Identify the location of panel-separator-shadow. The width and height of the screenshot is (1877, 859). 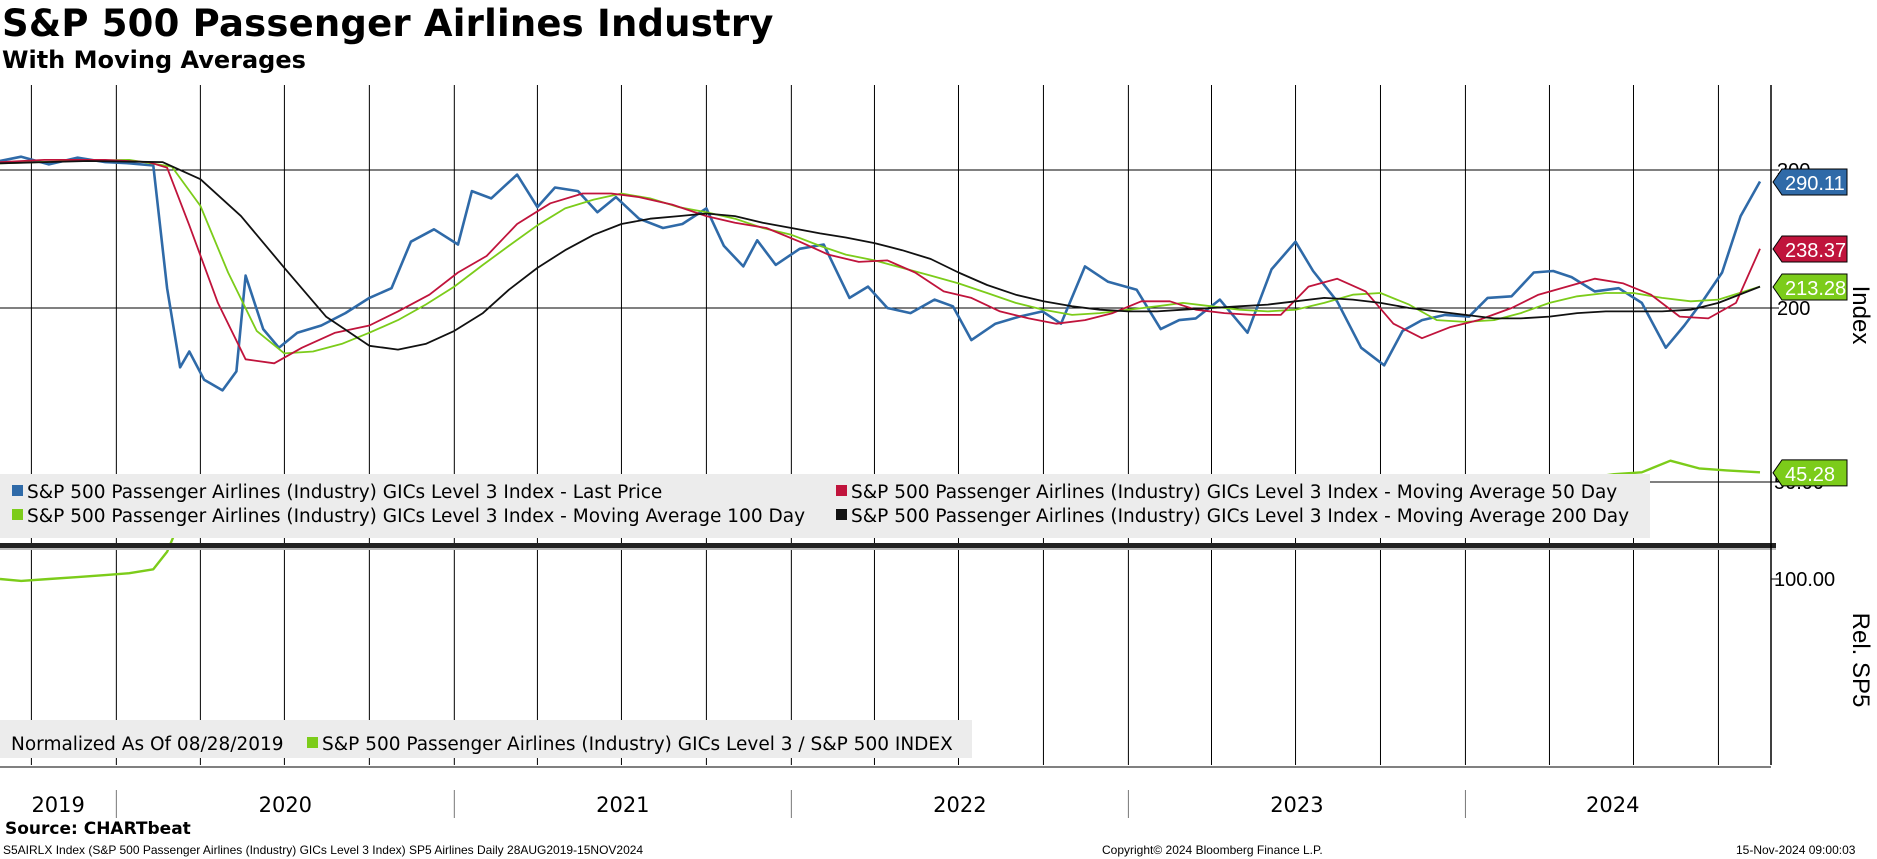
(888, 549).